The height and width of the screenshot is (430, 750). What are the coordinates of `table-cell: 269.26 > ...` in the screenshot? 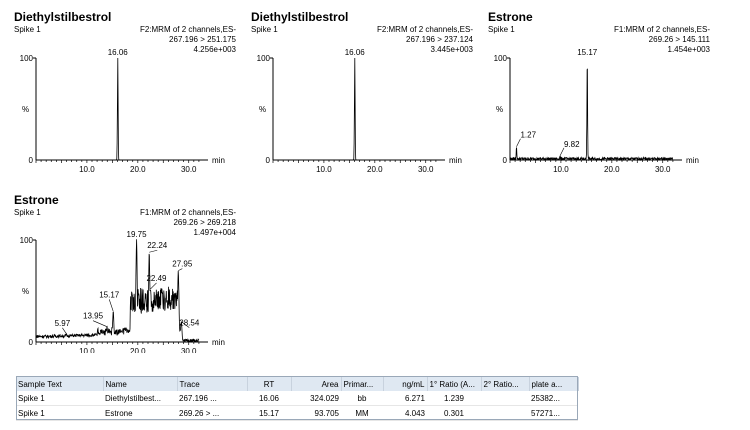 It's located at (199, 413).